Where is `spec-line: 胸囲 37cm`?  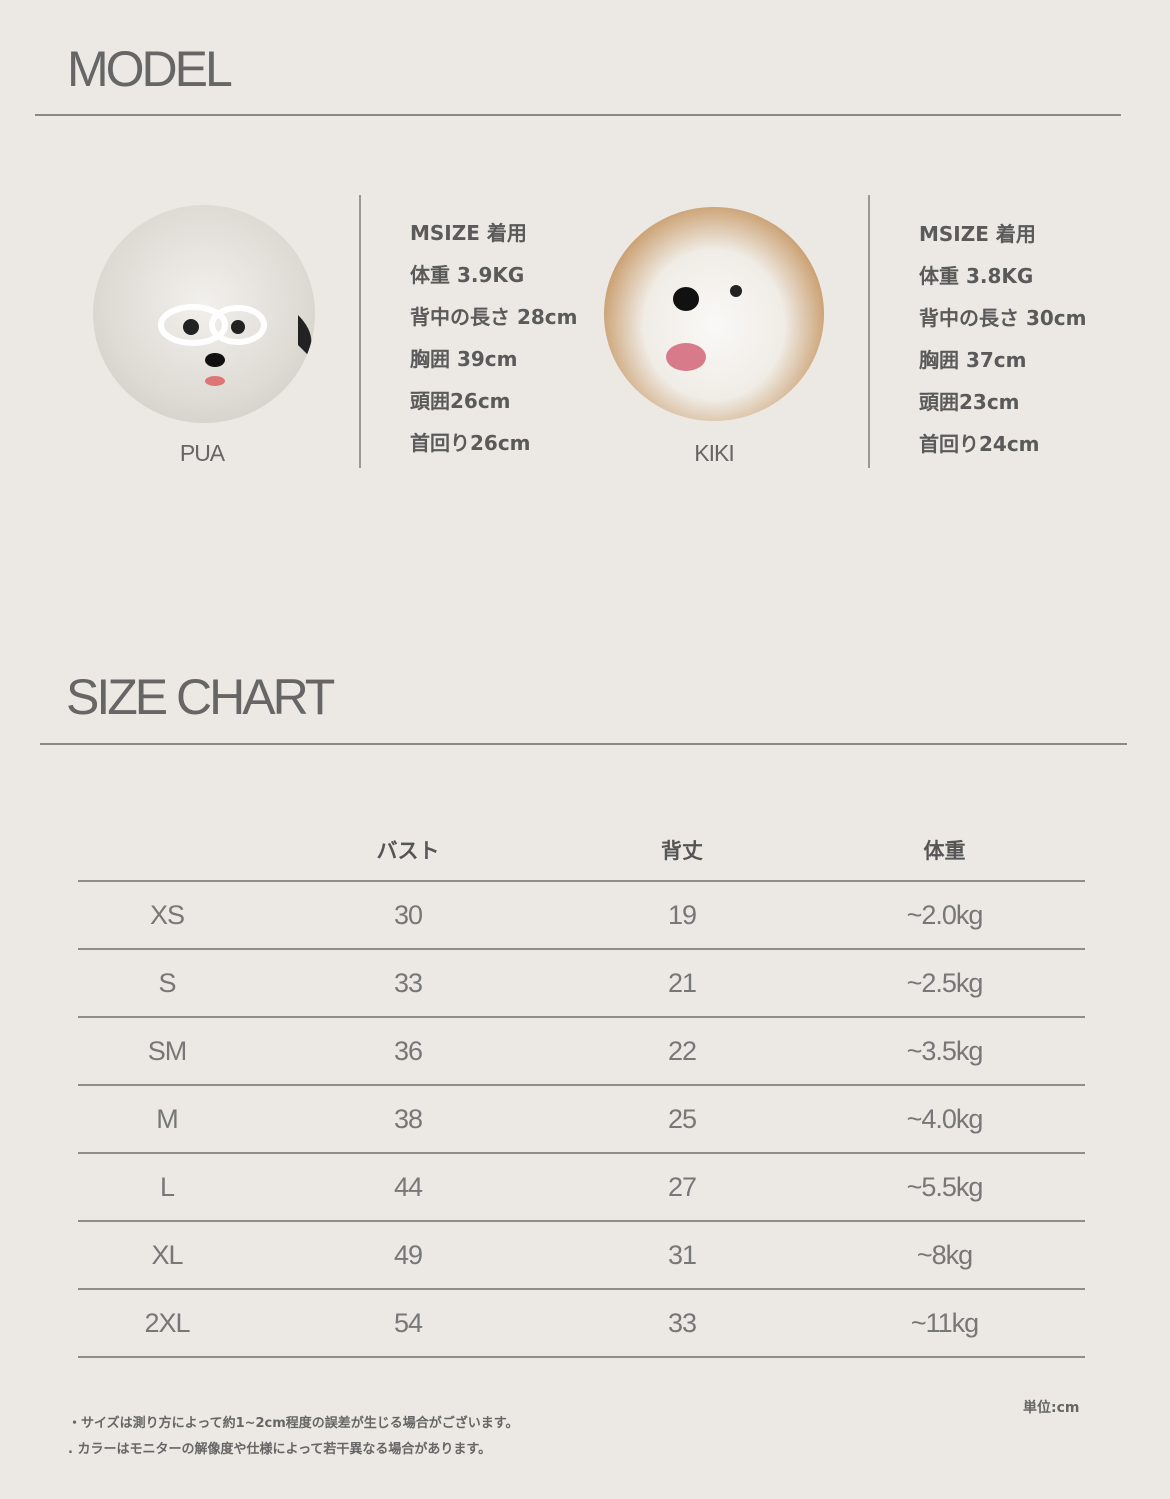 spec-line: 胸囲 37cm is located at coordinates (973, 360).